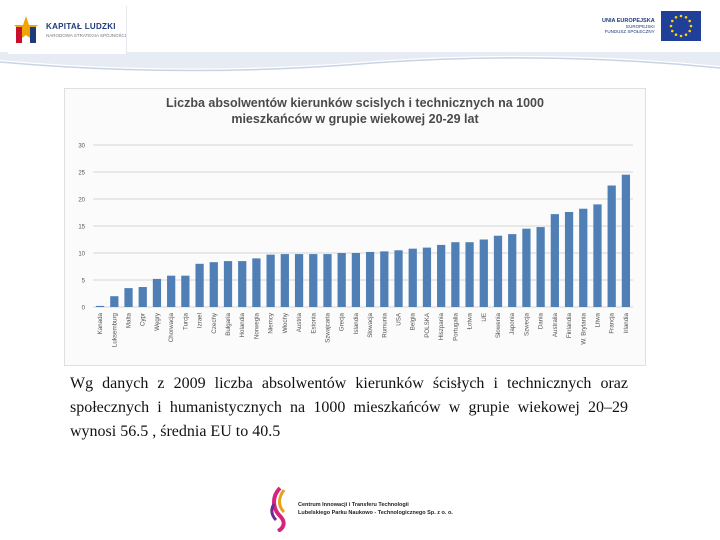 The height and width of the screenshot is (540, 720). Describe the element at coordinates (271, 323) in the screenshot. I see `x-tick-label: Niemcy` at that location.